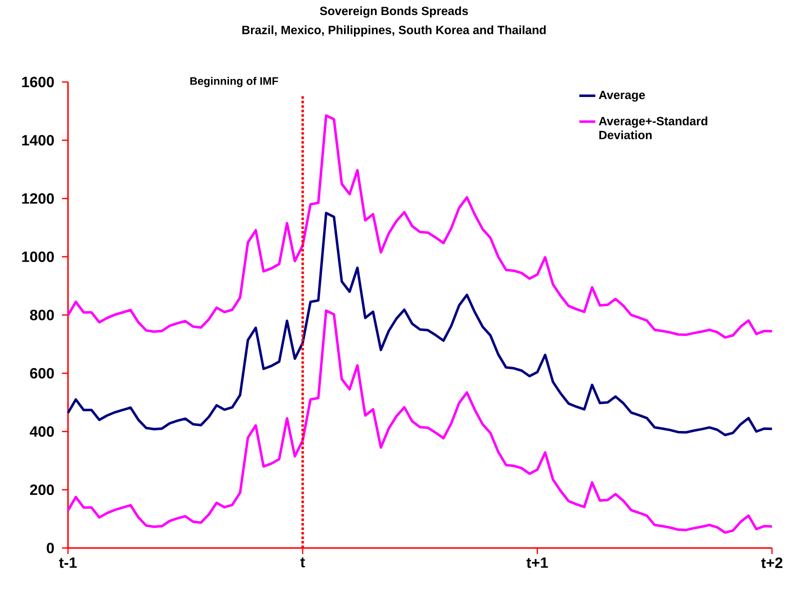 Image resolution: width=789 pixels, height=592 pixels. Describe the element at coordinates (42, 431) in the screenshot. I see `y-tick-label: 400` at that location.